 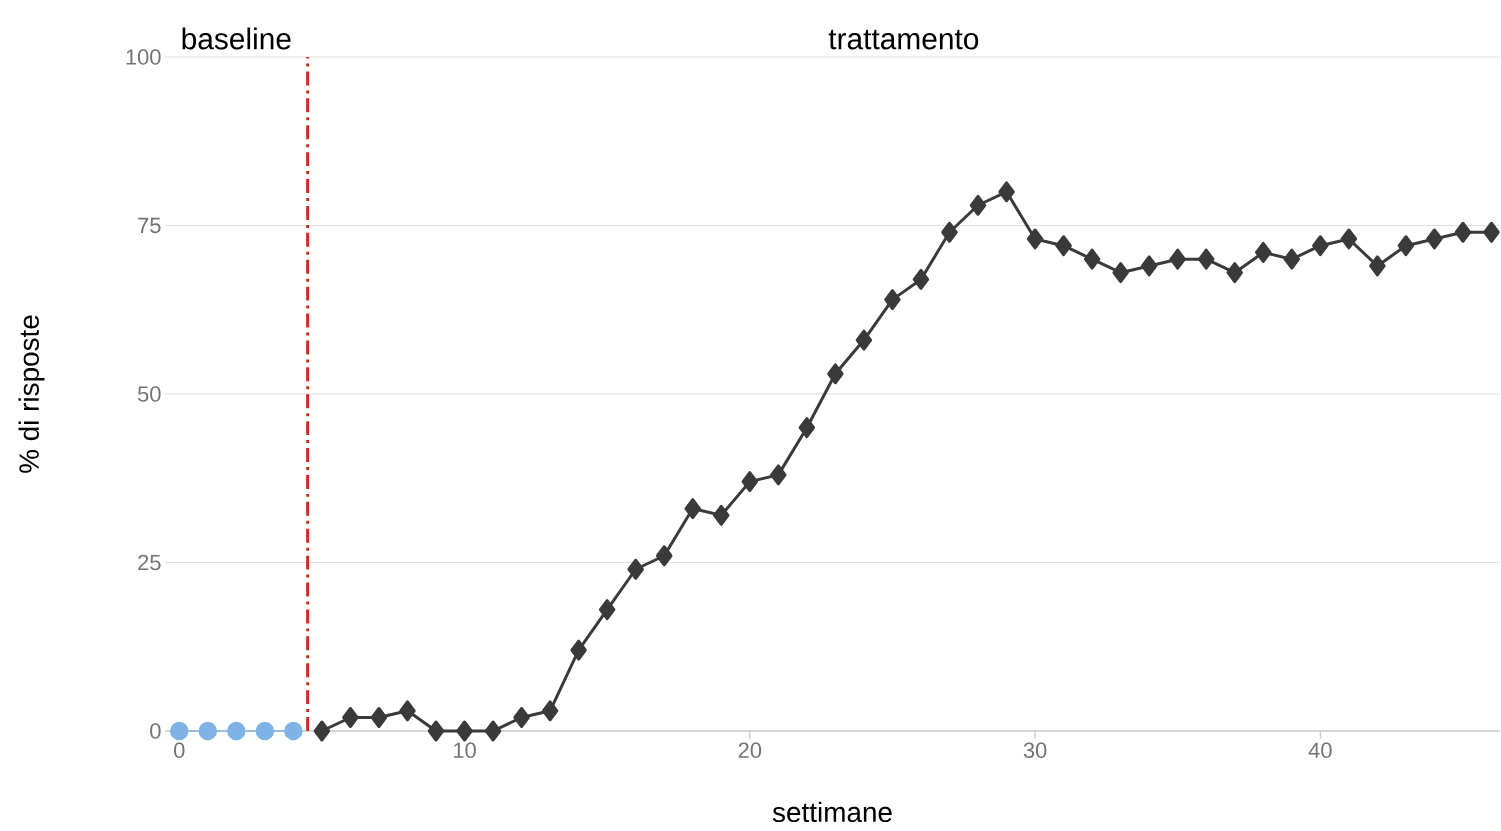 What do you see at coordinates (149, 562) in the screenshot?
I see `y-tick-label: 25` at bounding box center [149, 562].